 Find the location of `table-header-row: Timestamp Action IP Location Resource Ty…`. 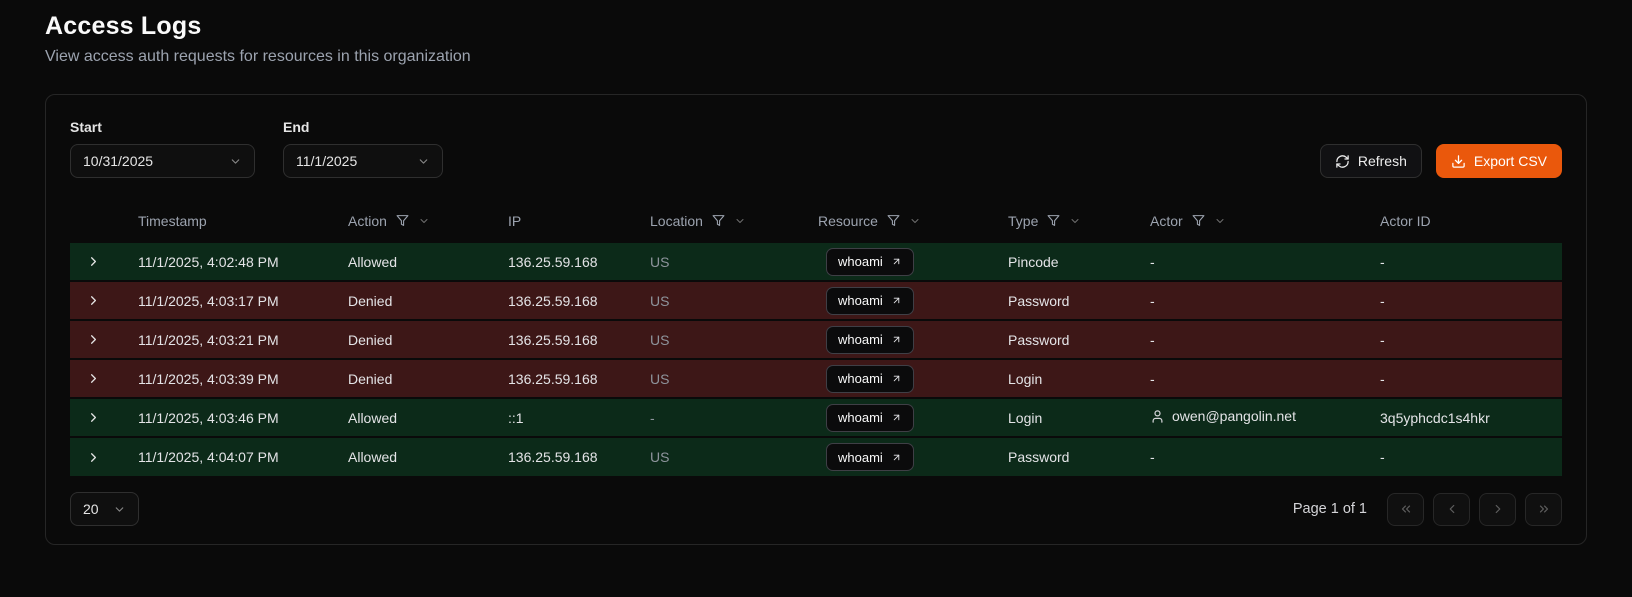

table-header-row: Timestamp Action IP Location Resource Ty… is located at coordinates (816, 221).